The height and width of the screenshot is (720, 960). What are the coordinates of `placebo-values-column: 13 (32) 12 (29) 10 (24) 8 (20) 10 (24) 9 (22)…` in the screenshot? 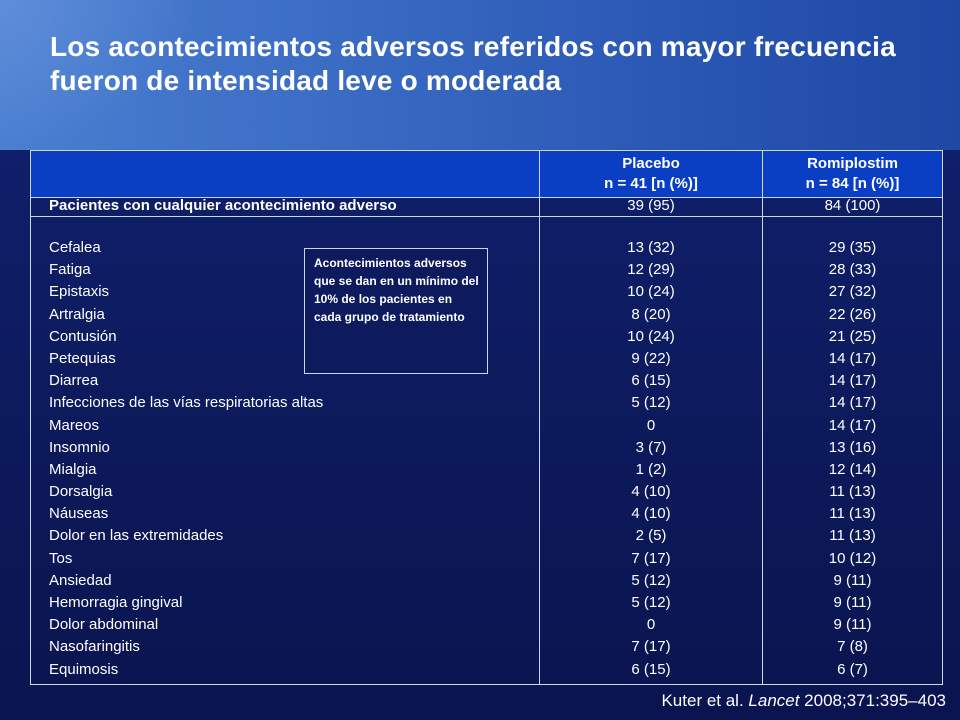 It's located at (651, 459).